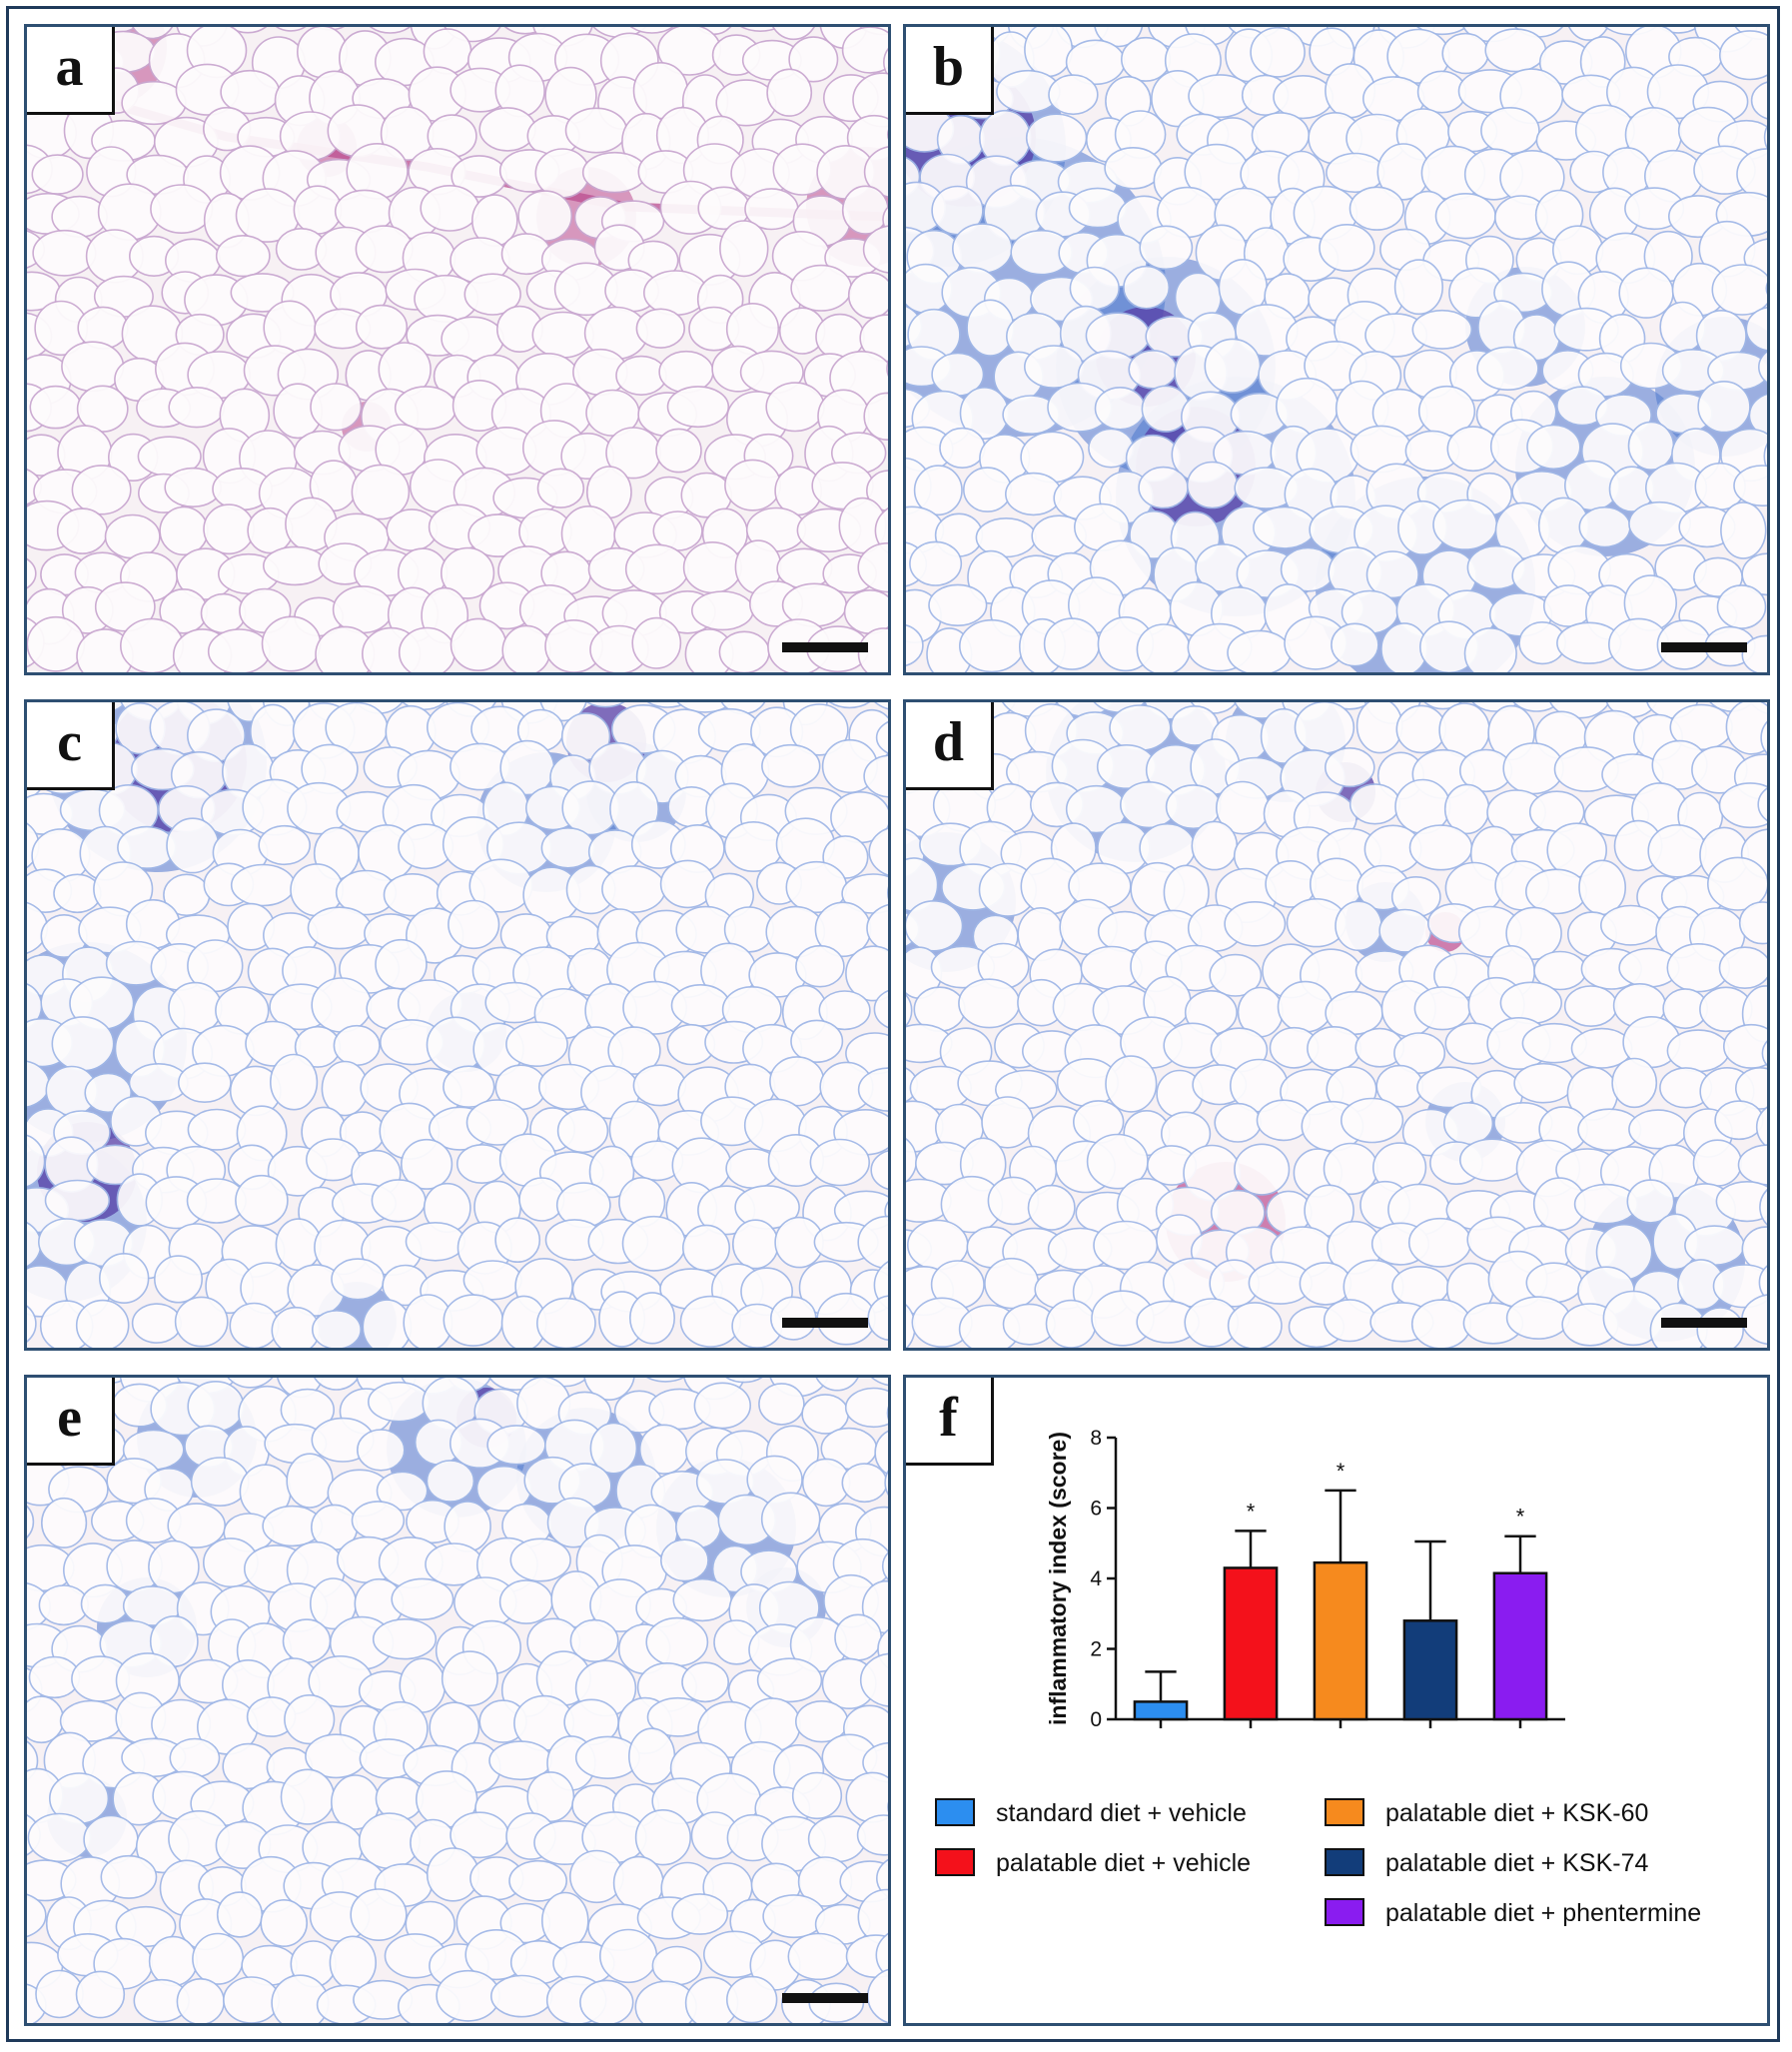 This screenshot has width=1792, height=2052. I want to click on y-tick-label: 2, so click(1096, 1649).